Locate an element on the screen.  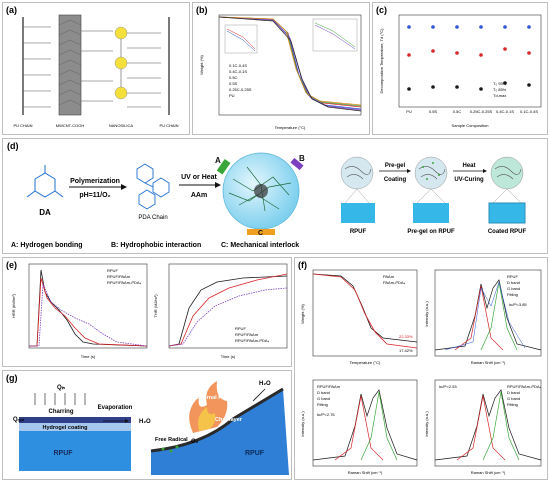
thr-ylabel: THR (MJ/m²) is located at coordinates (155, 306).